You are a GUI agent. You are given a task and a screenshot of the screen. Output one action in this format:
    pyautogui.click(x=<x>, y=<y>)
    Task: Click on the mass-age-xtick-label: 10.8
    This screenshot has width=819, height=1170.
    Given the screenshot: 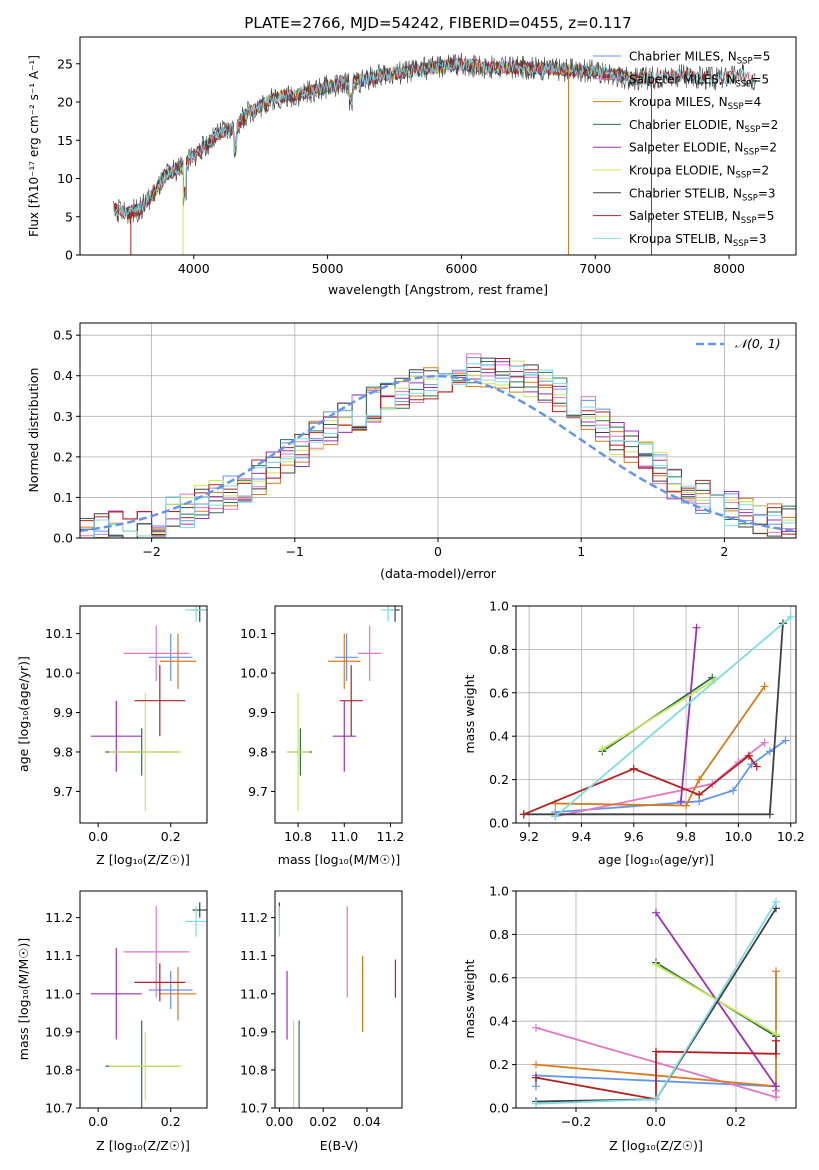 What is the action you would take?
    pyautogui.click(x=298, y=836)
    